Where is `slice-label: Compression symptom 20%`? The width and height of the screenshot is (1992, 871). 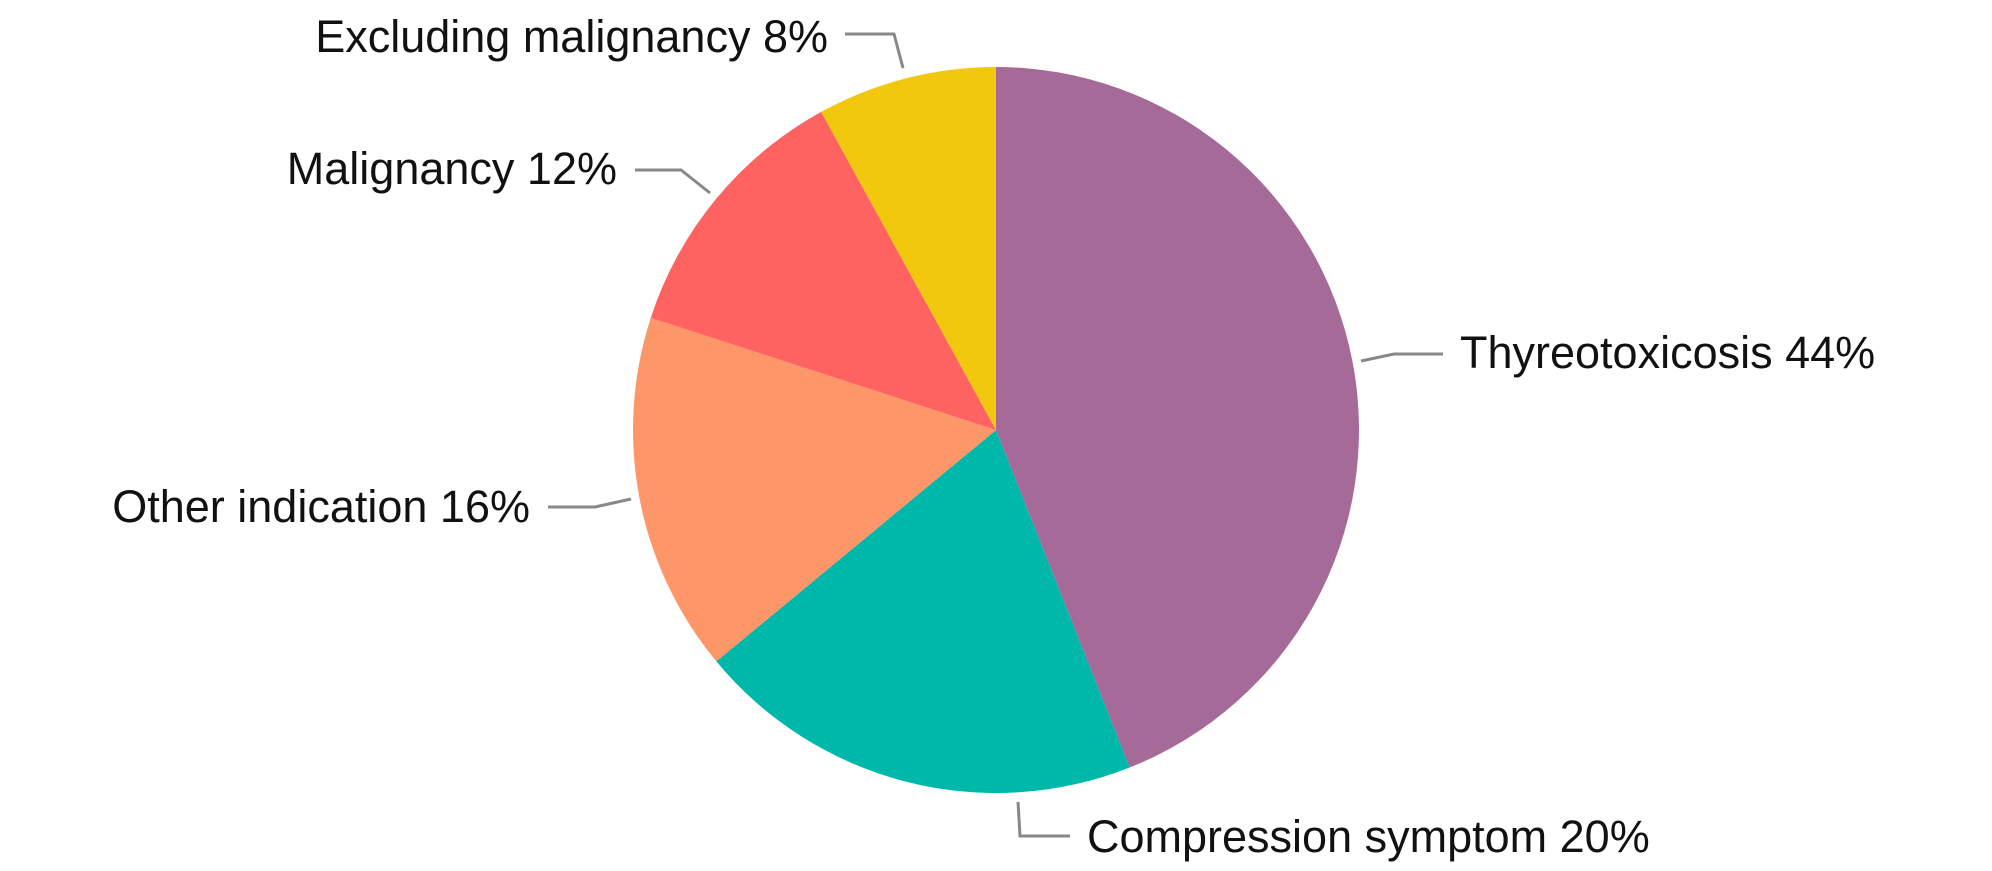 slice-label: Compression symptom 20% is located at coordinates (1368, 836).